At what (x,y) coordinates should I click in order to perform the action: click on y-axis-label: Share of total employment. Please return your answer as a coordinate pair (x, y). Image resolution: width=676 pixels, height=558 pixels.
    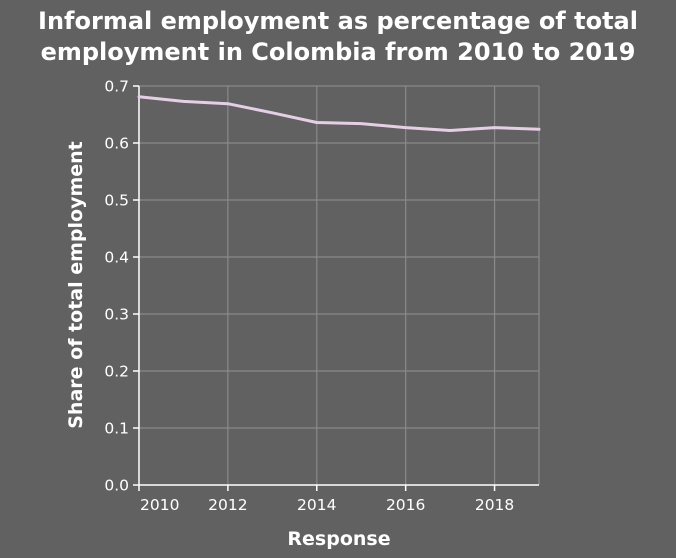
    Looking at the image, I should click on (76, 285).